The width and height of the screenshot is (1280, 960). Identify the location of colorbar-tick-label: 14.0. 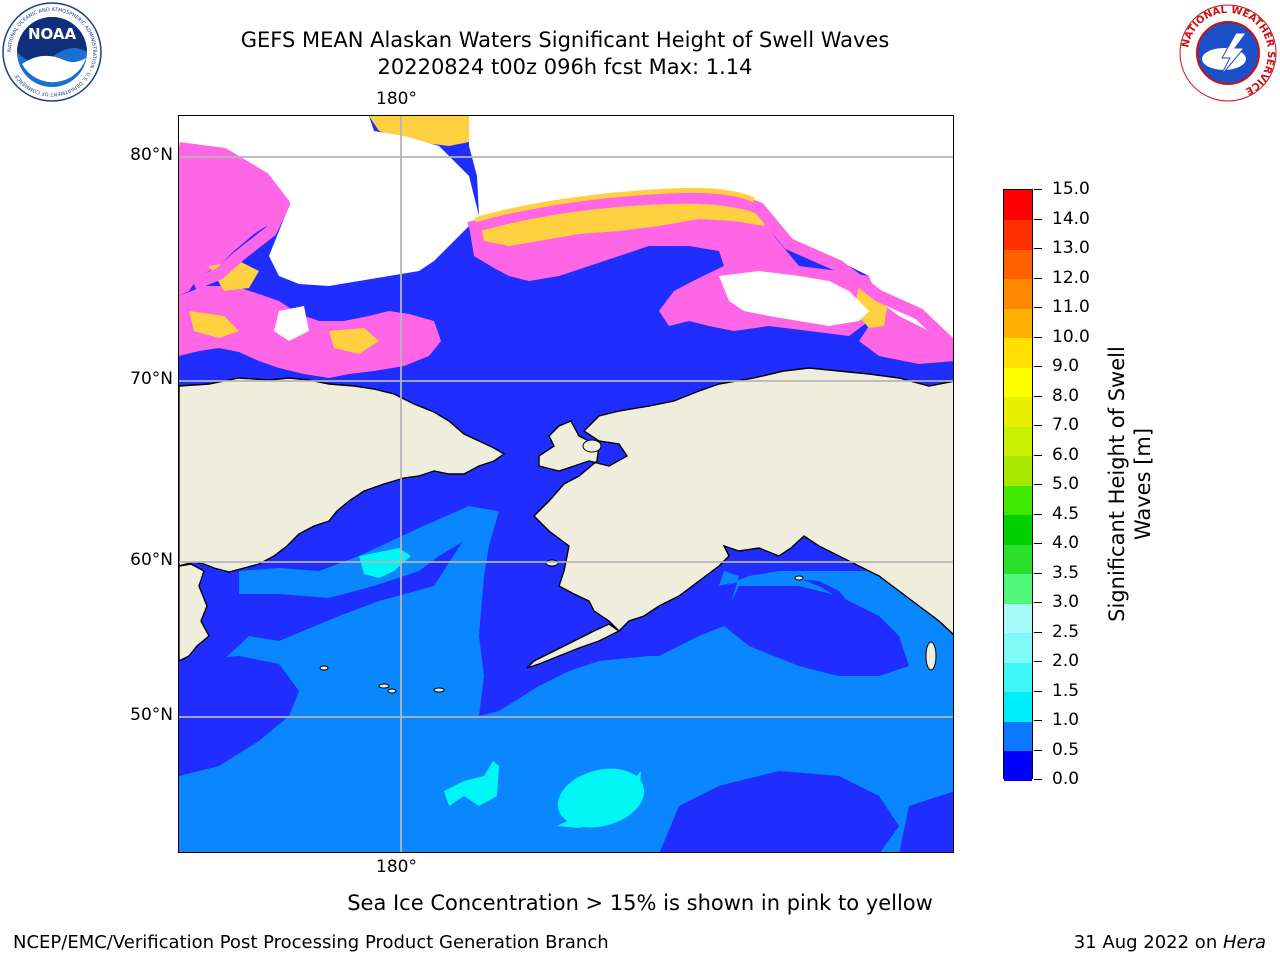
(1071, 218).